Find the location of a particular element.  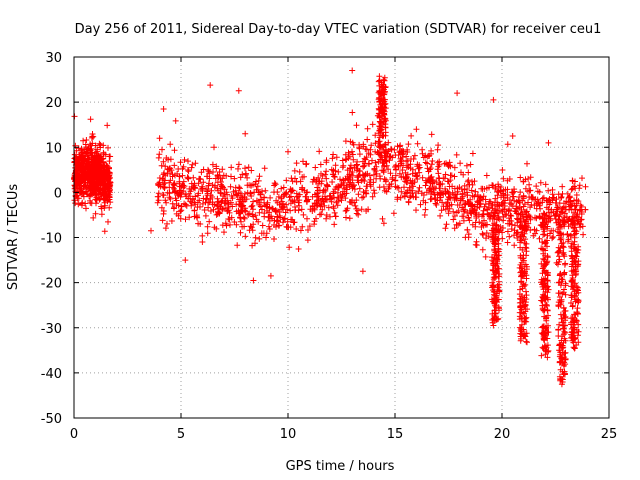

y-tick-label: 10 is located at coordinates (53, 148).